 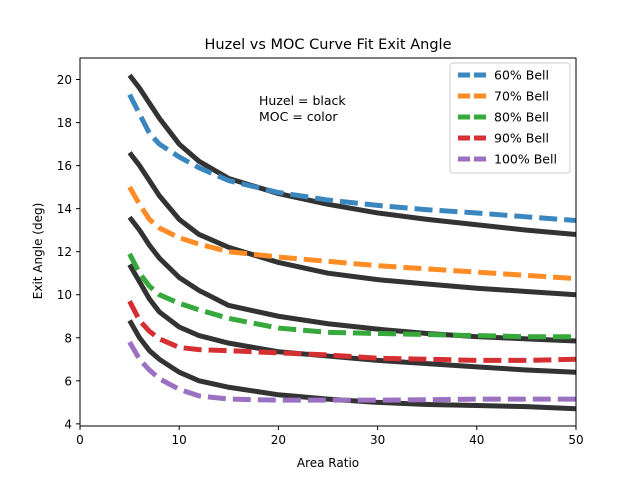 I want to click on y-tick-label: 12, so click(x=64, y=252).